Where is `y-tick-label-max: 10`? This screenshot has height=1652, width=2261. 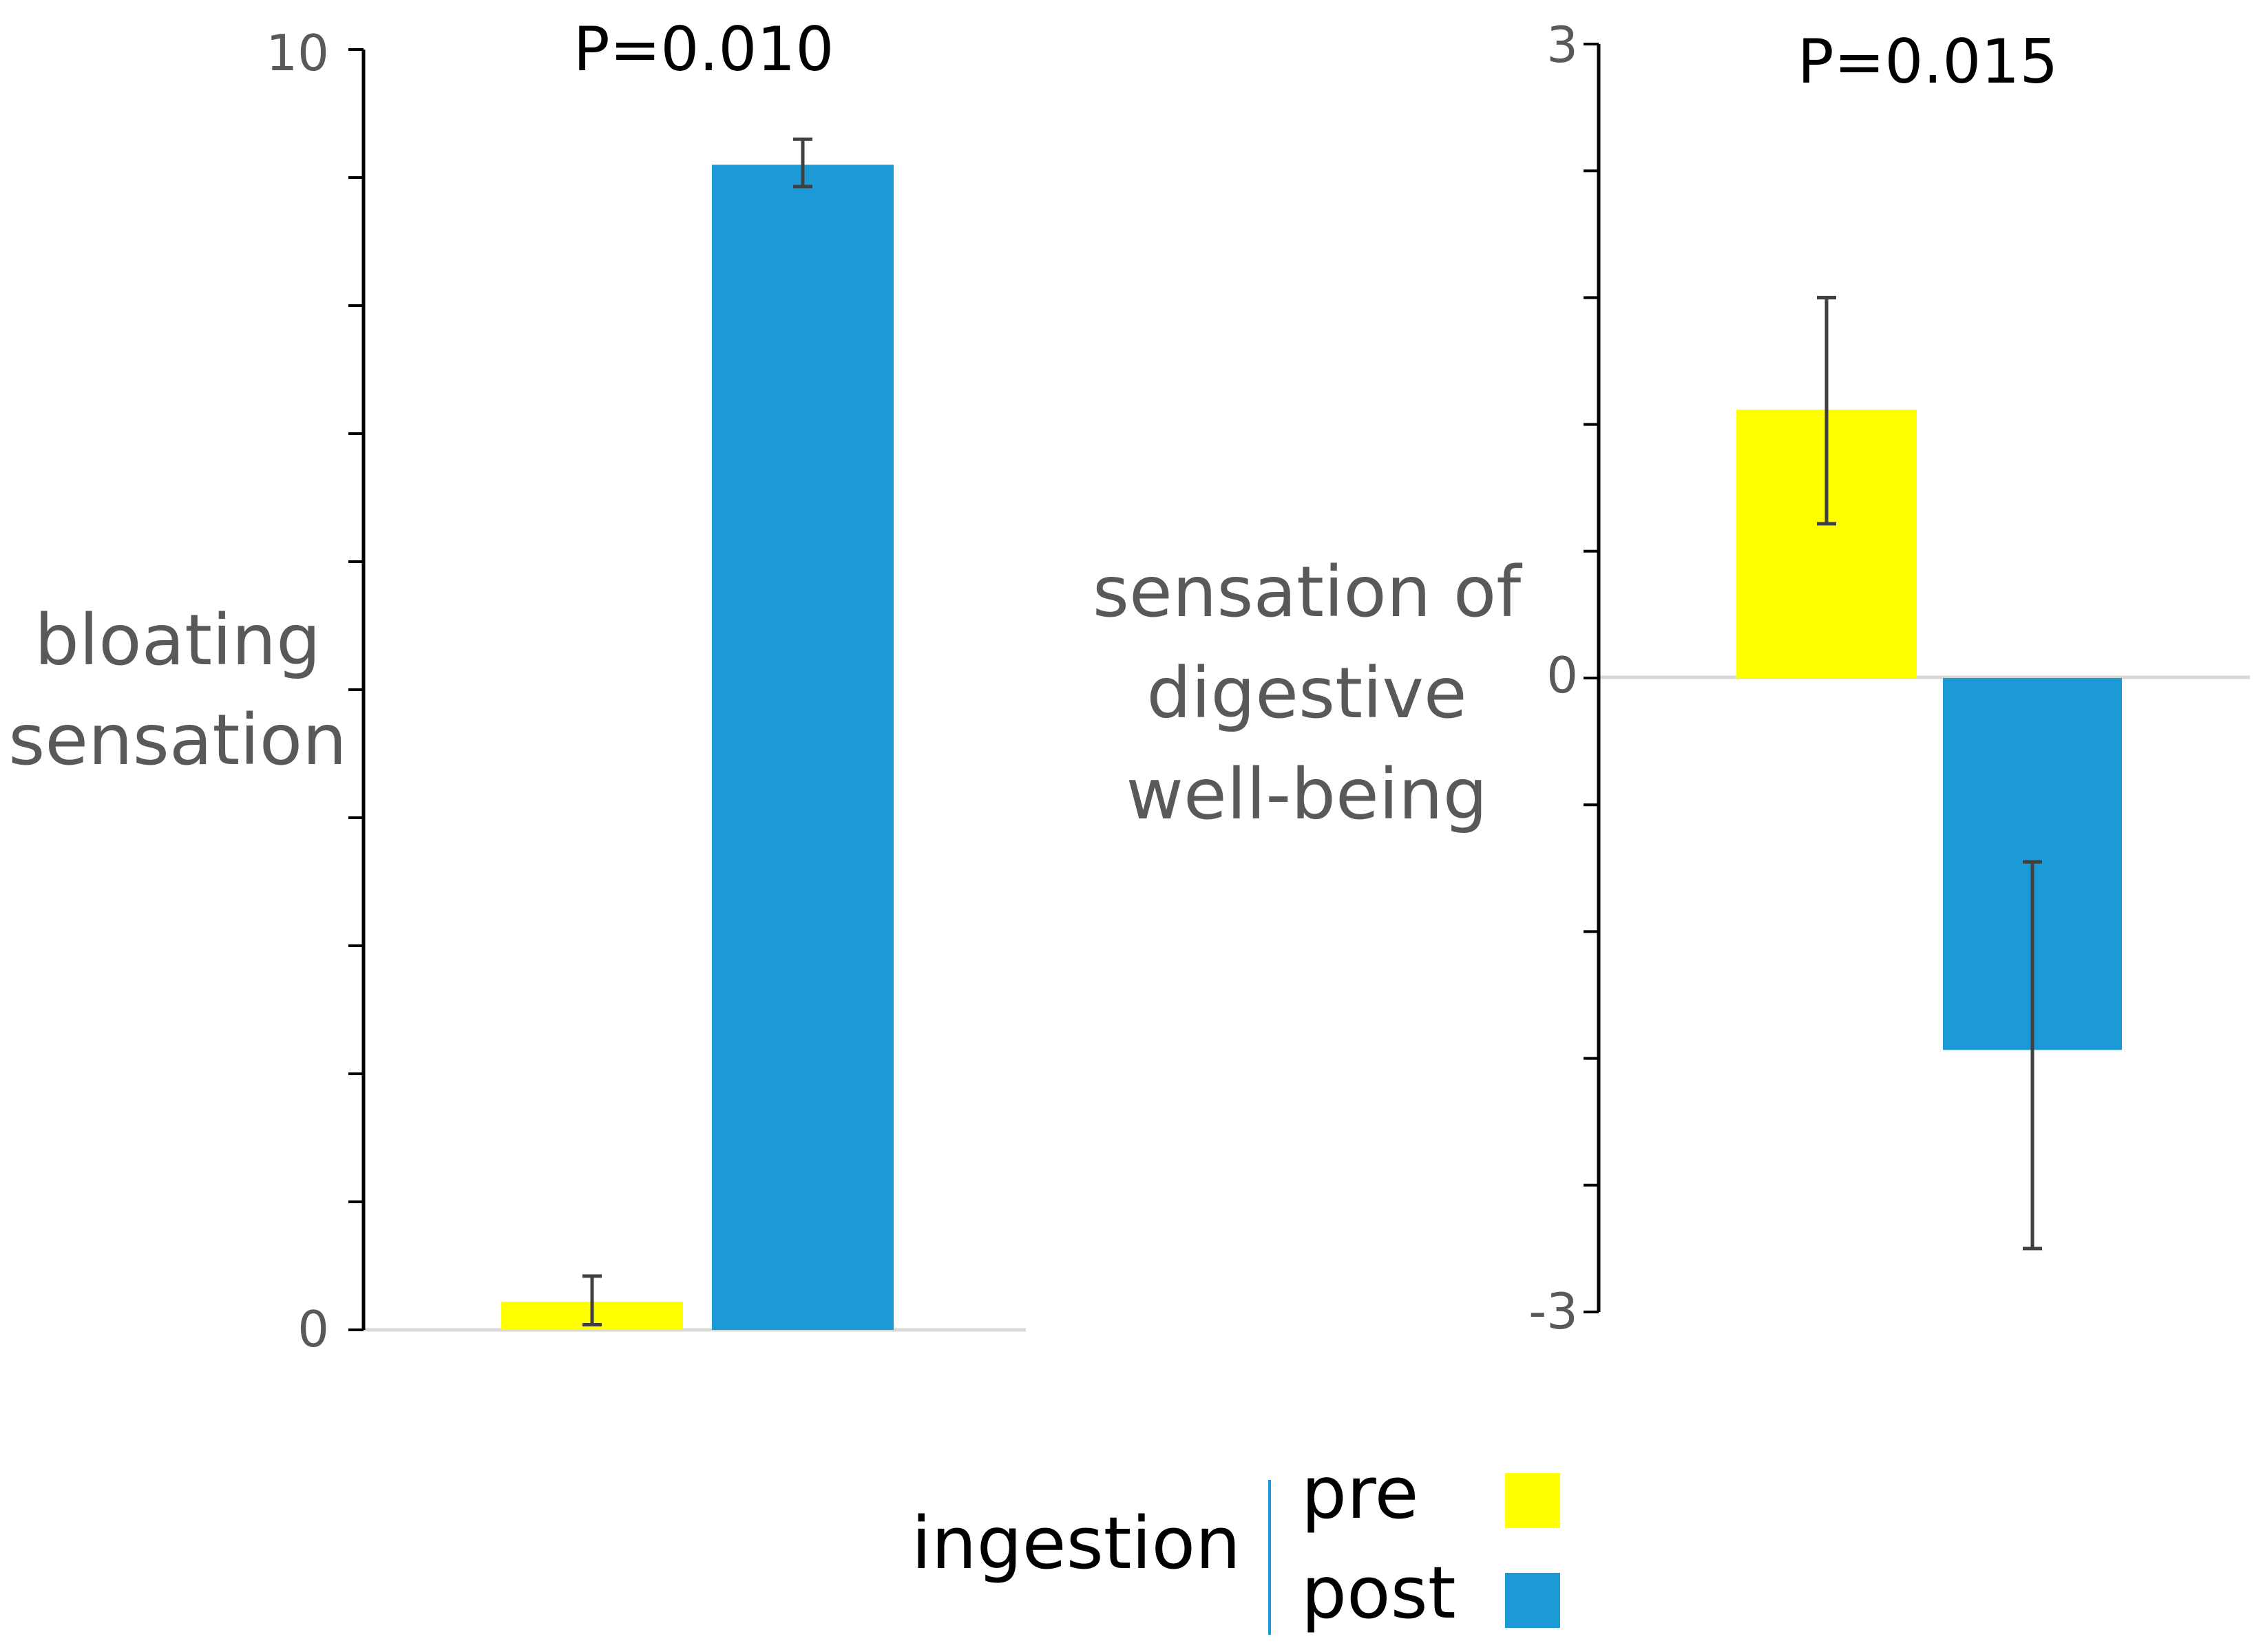 y-tick-label-max: 10 is located at coordinates (297, 53).